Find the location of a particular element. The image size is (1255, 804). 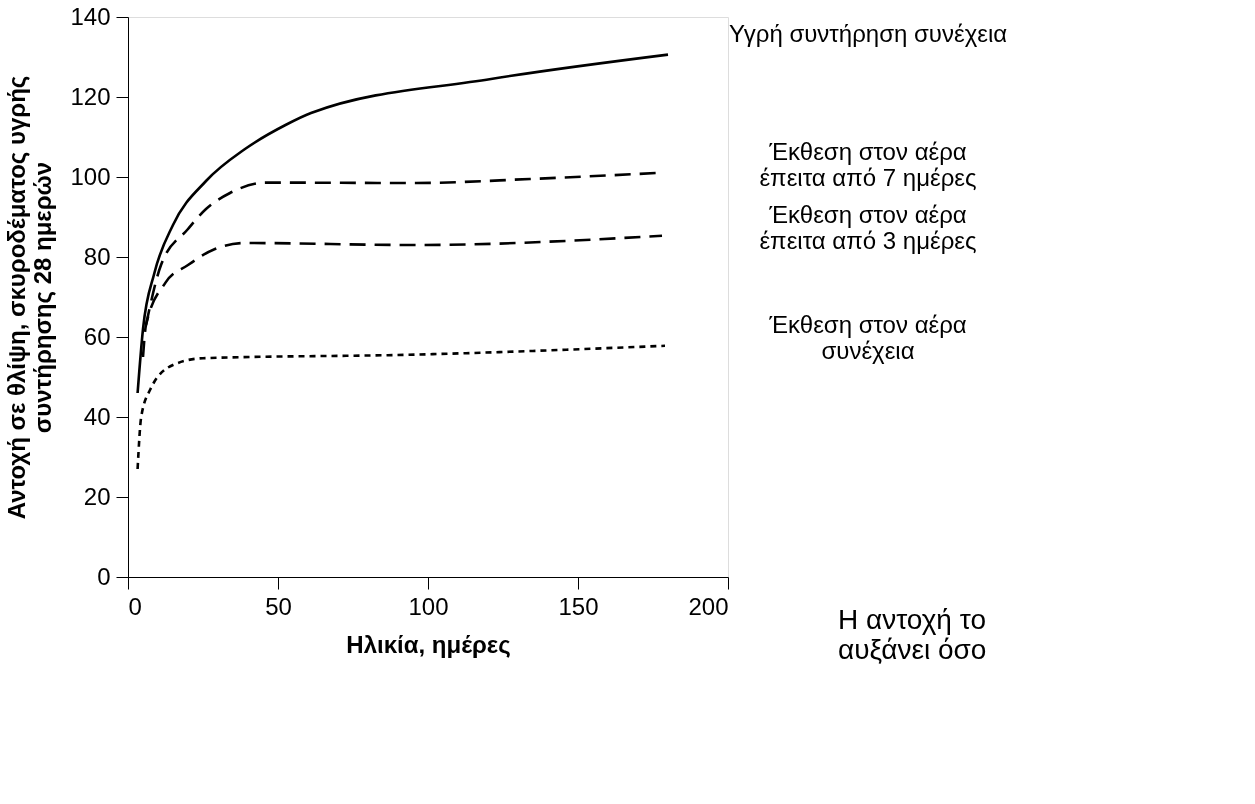

x-axis-title: Ηλικία, ημέρες is located at coordinates (428, 644).